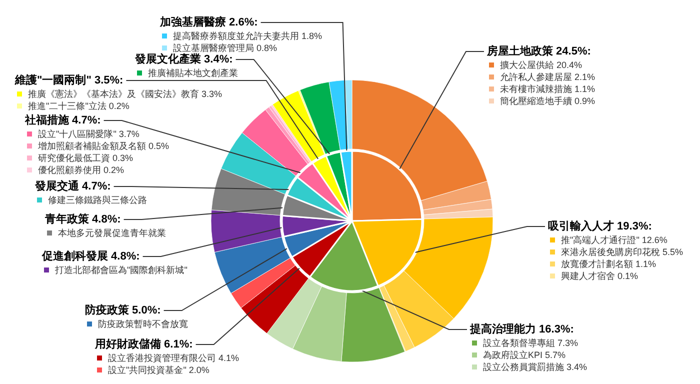 The image size is (700, 384). I want to click on legend-label: 增加照顧者補貼金額及名額 0.5%, so click(103, 146).